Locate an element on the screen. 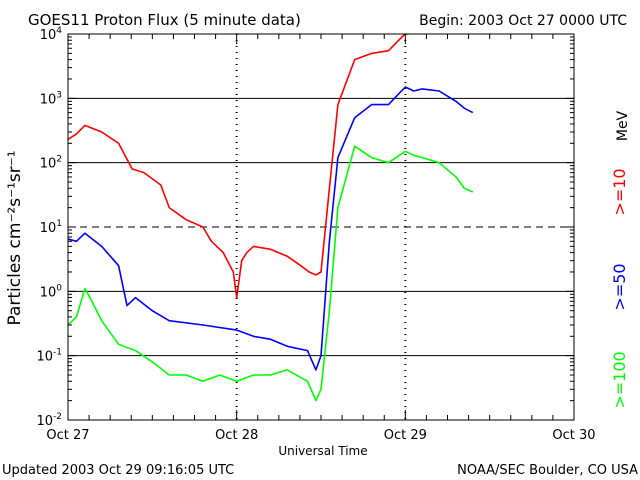  y-tick-label-exp: 1 is located at coordinates (59, 224).